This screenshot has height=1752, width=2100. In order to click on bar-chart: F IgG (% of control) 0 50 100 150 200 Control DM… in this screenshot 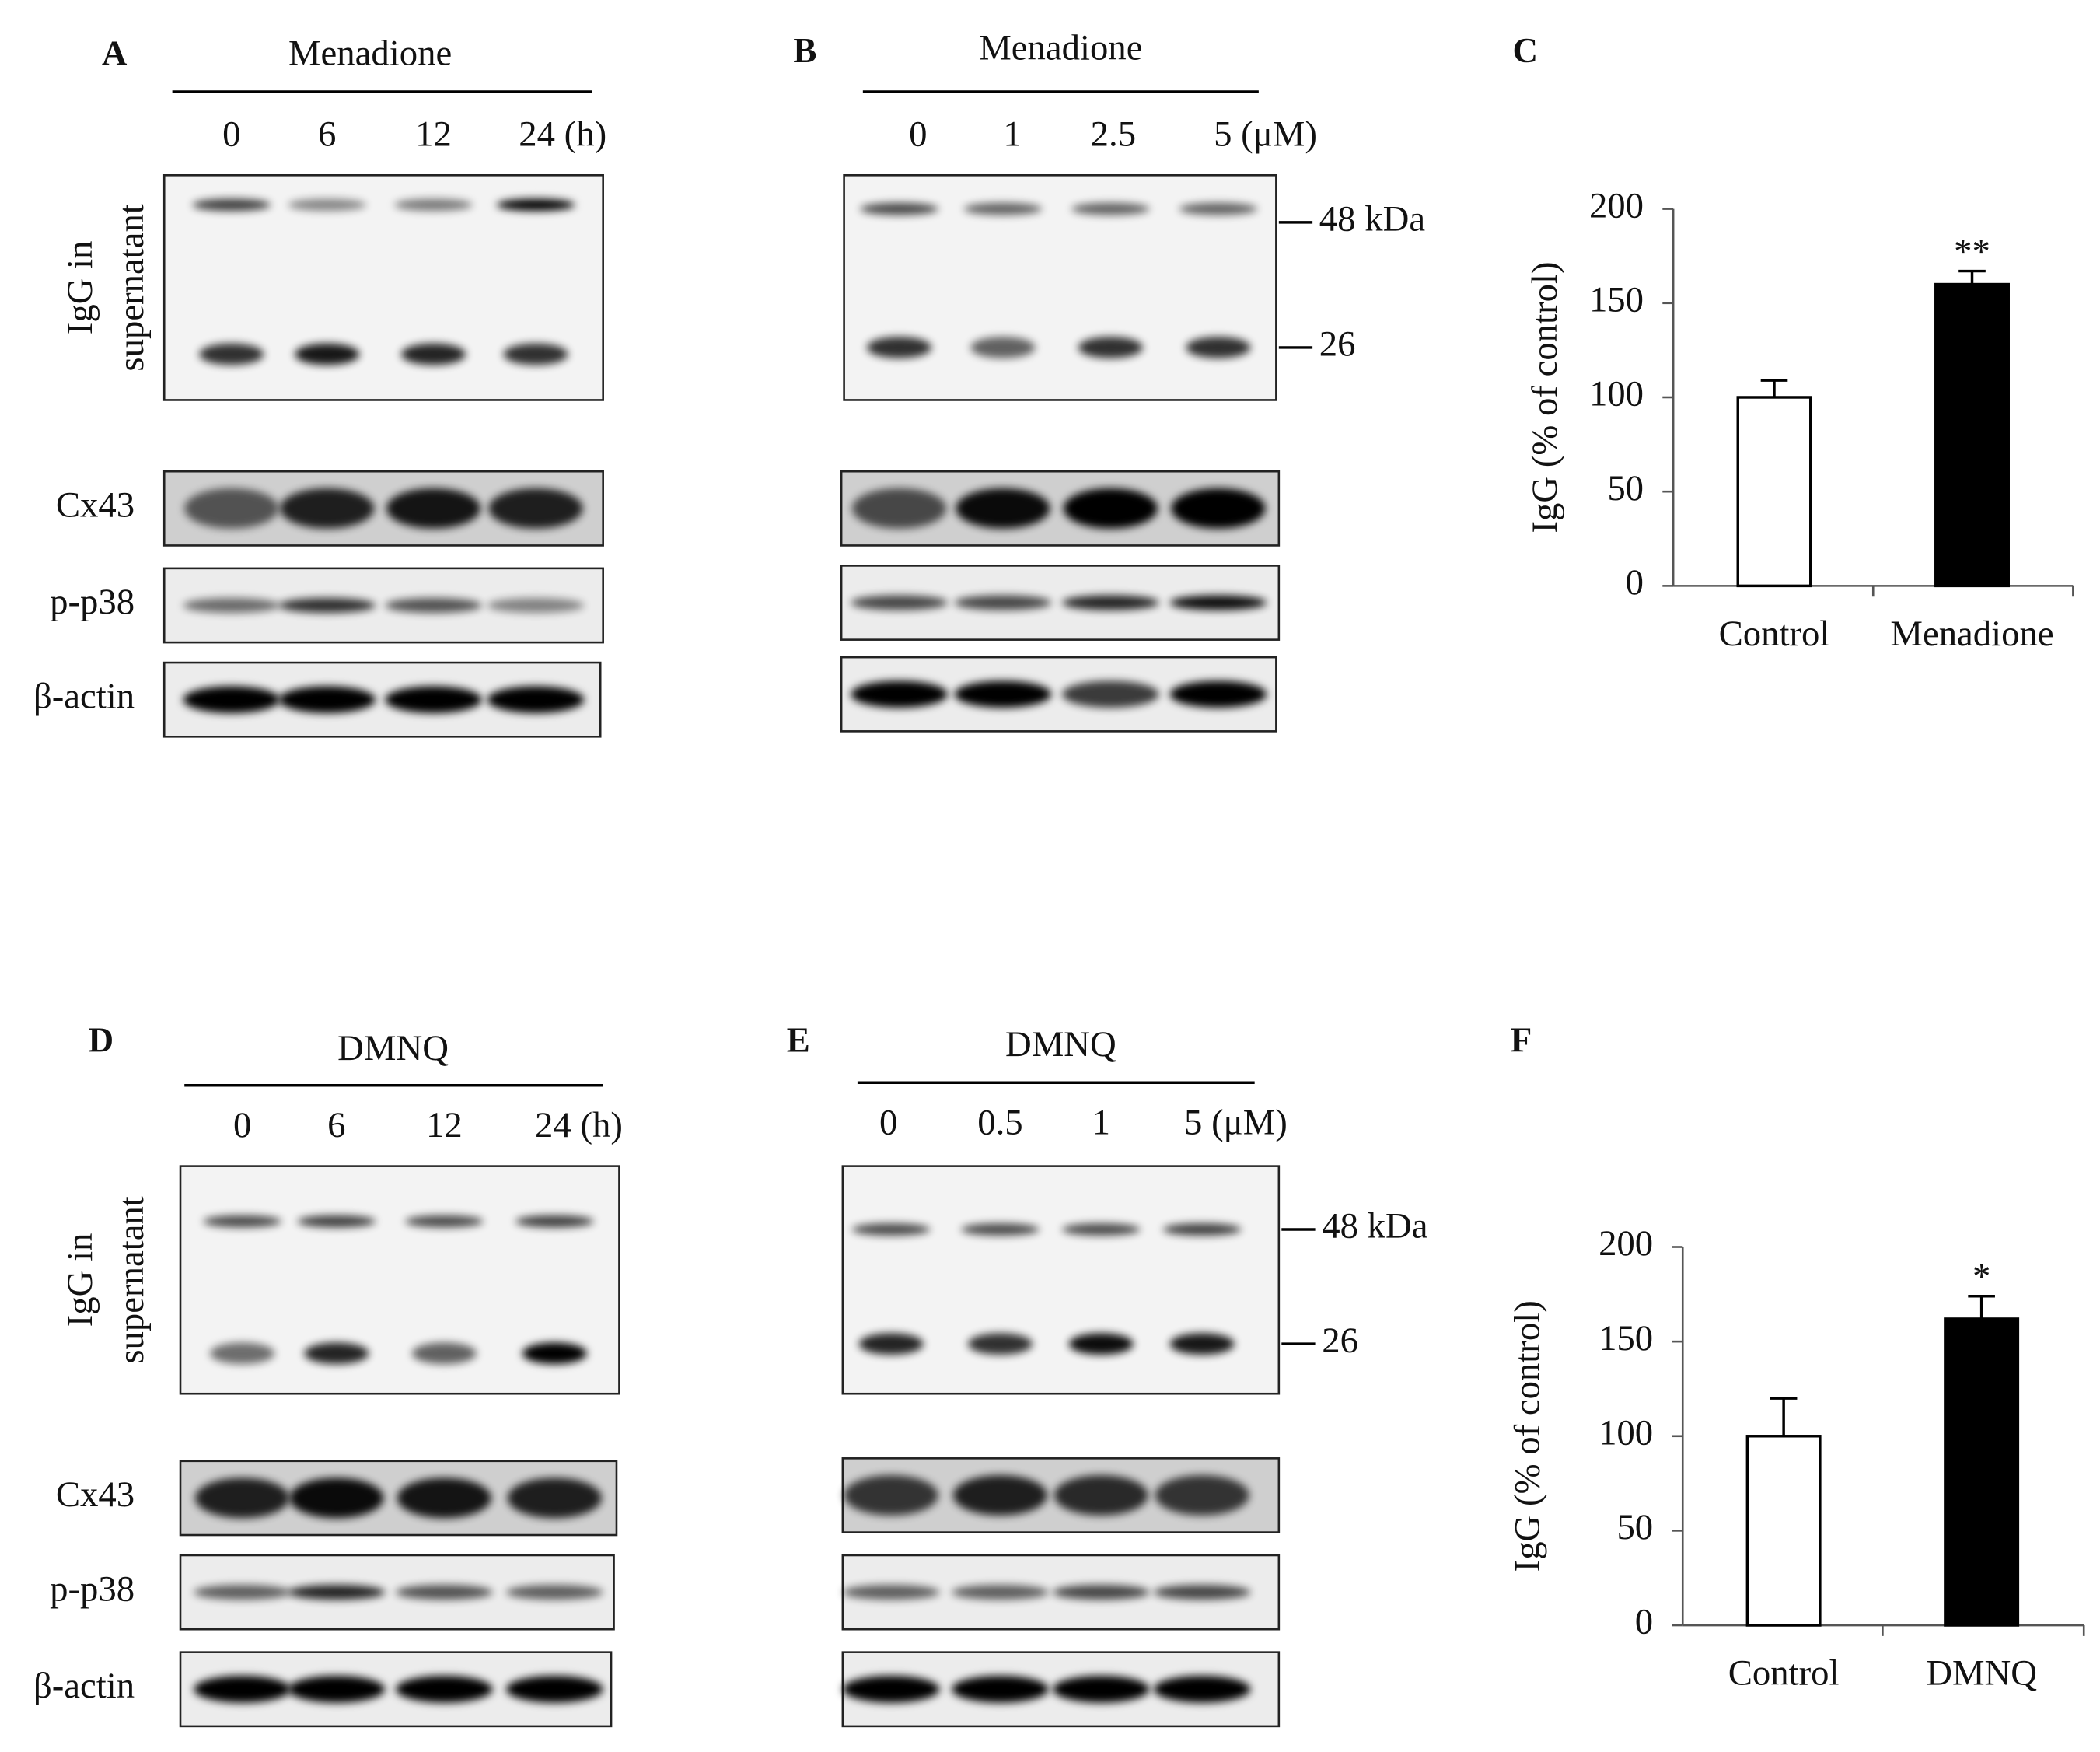, I will do `click(1796, 1357)`.